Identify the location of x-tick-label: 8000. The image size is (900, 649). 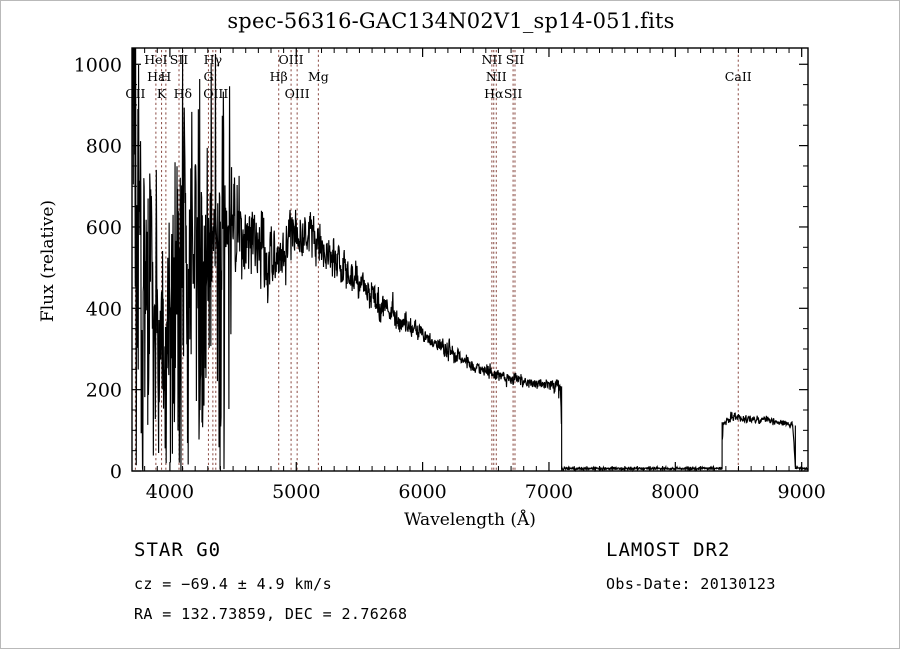
(675, 492).